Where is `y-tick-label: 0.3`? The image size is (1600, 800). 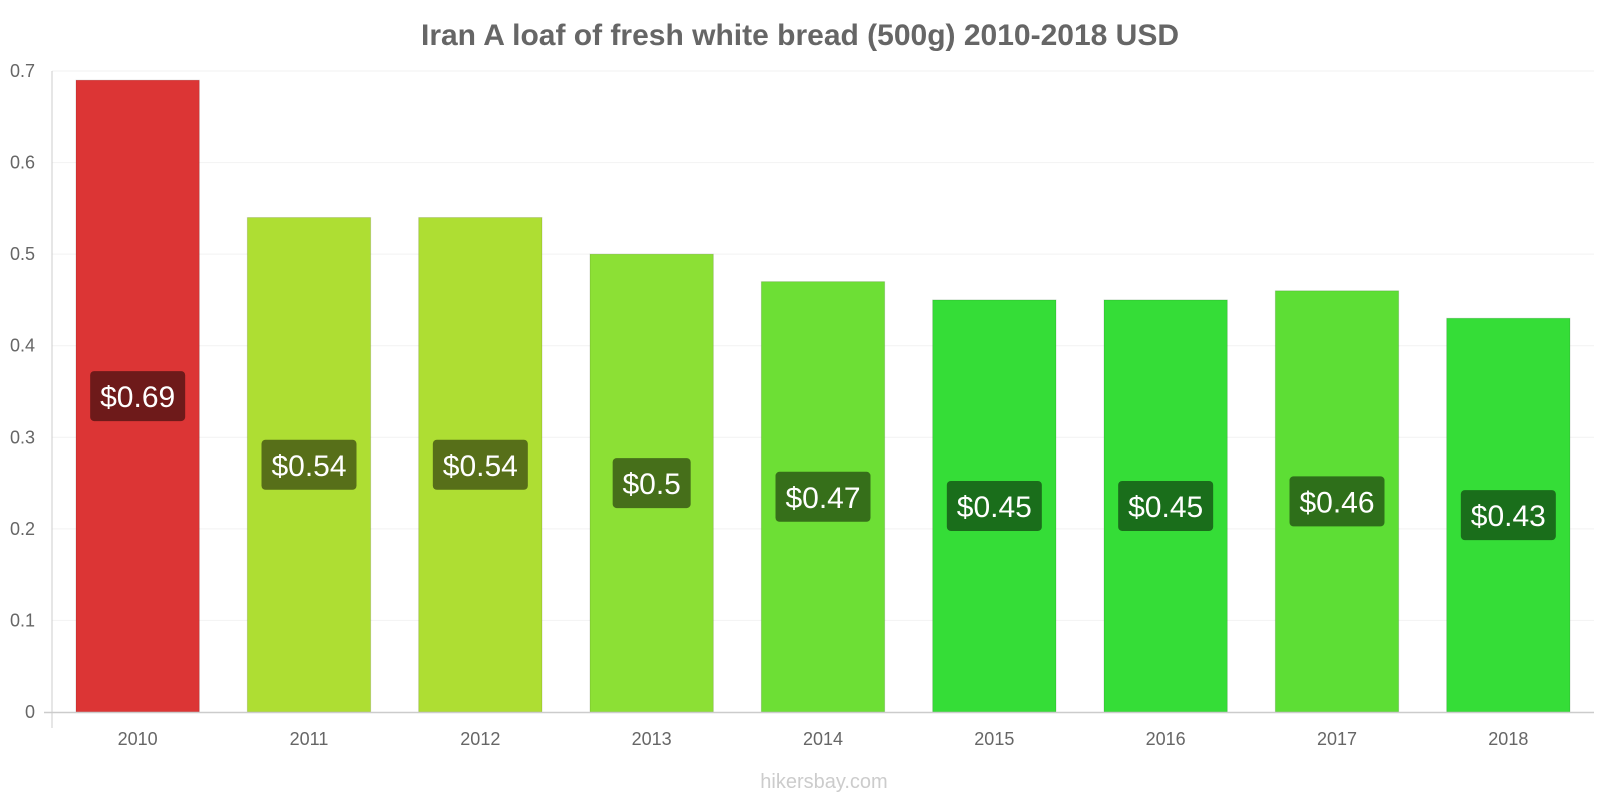 y-tick-label: 0.3 is located at coordinates (22, 437).